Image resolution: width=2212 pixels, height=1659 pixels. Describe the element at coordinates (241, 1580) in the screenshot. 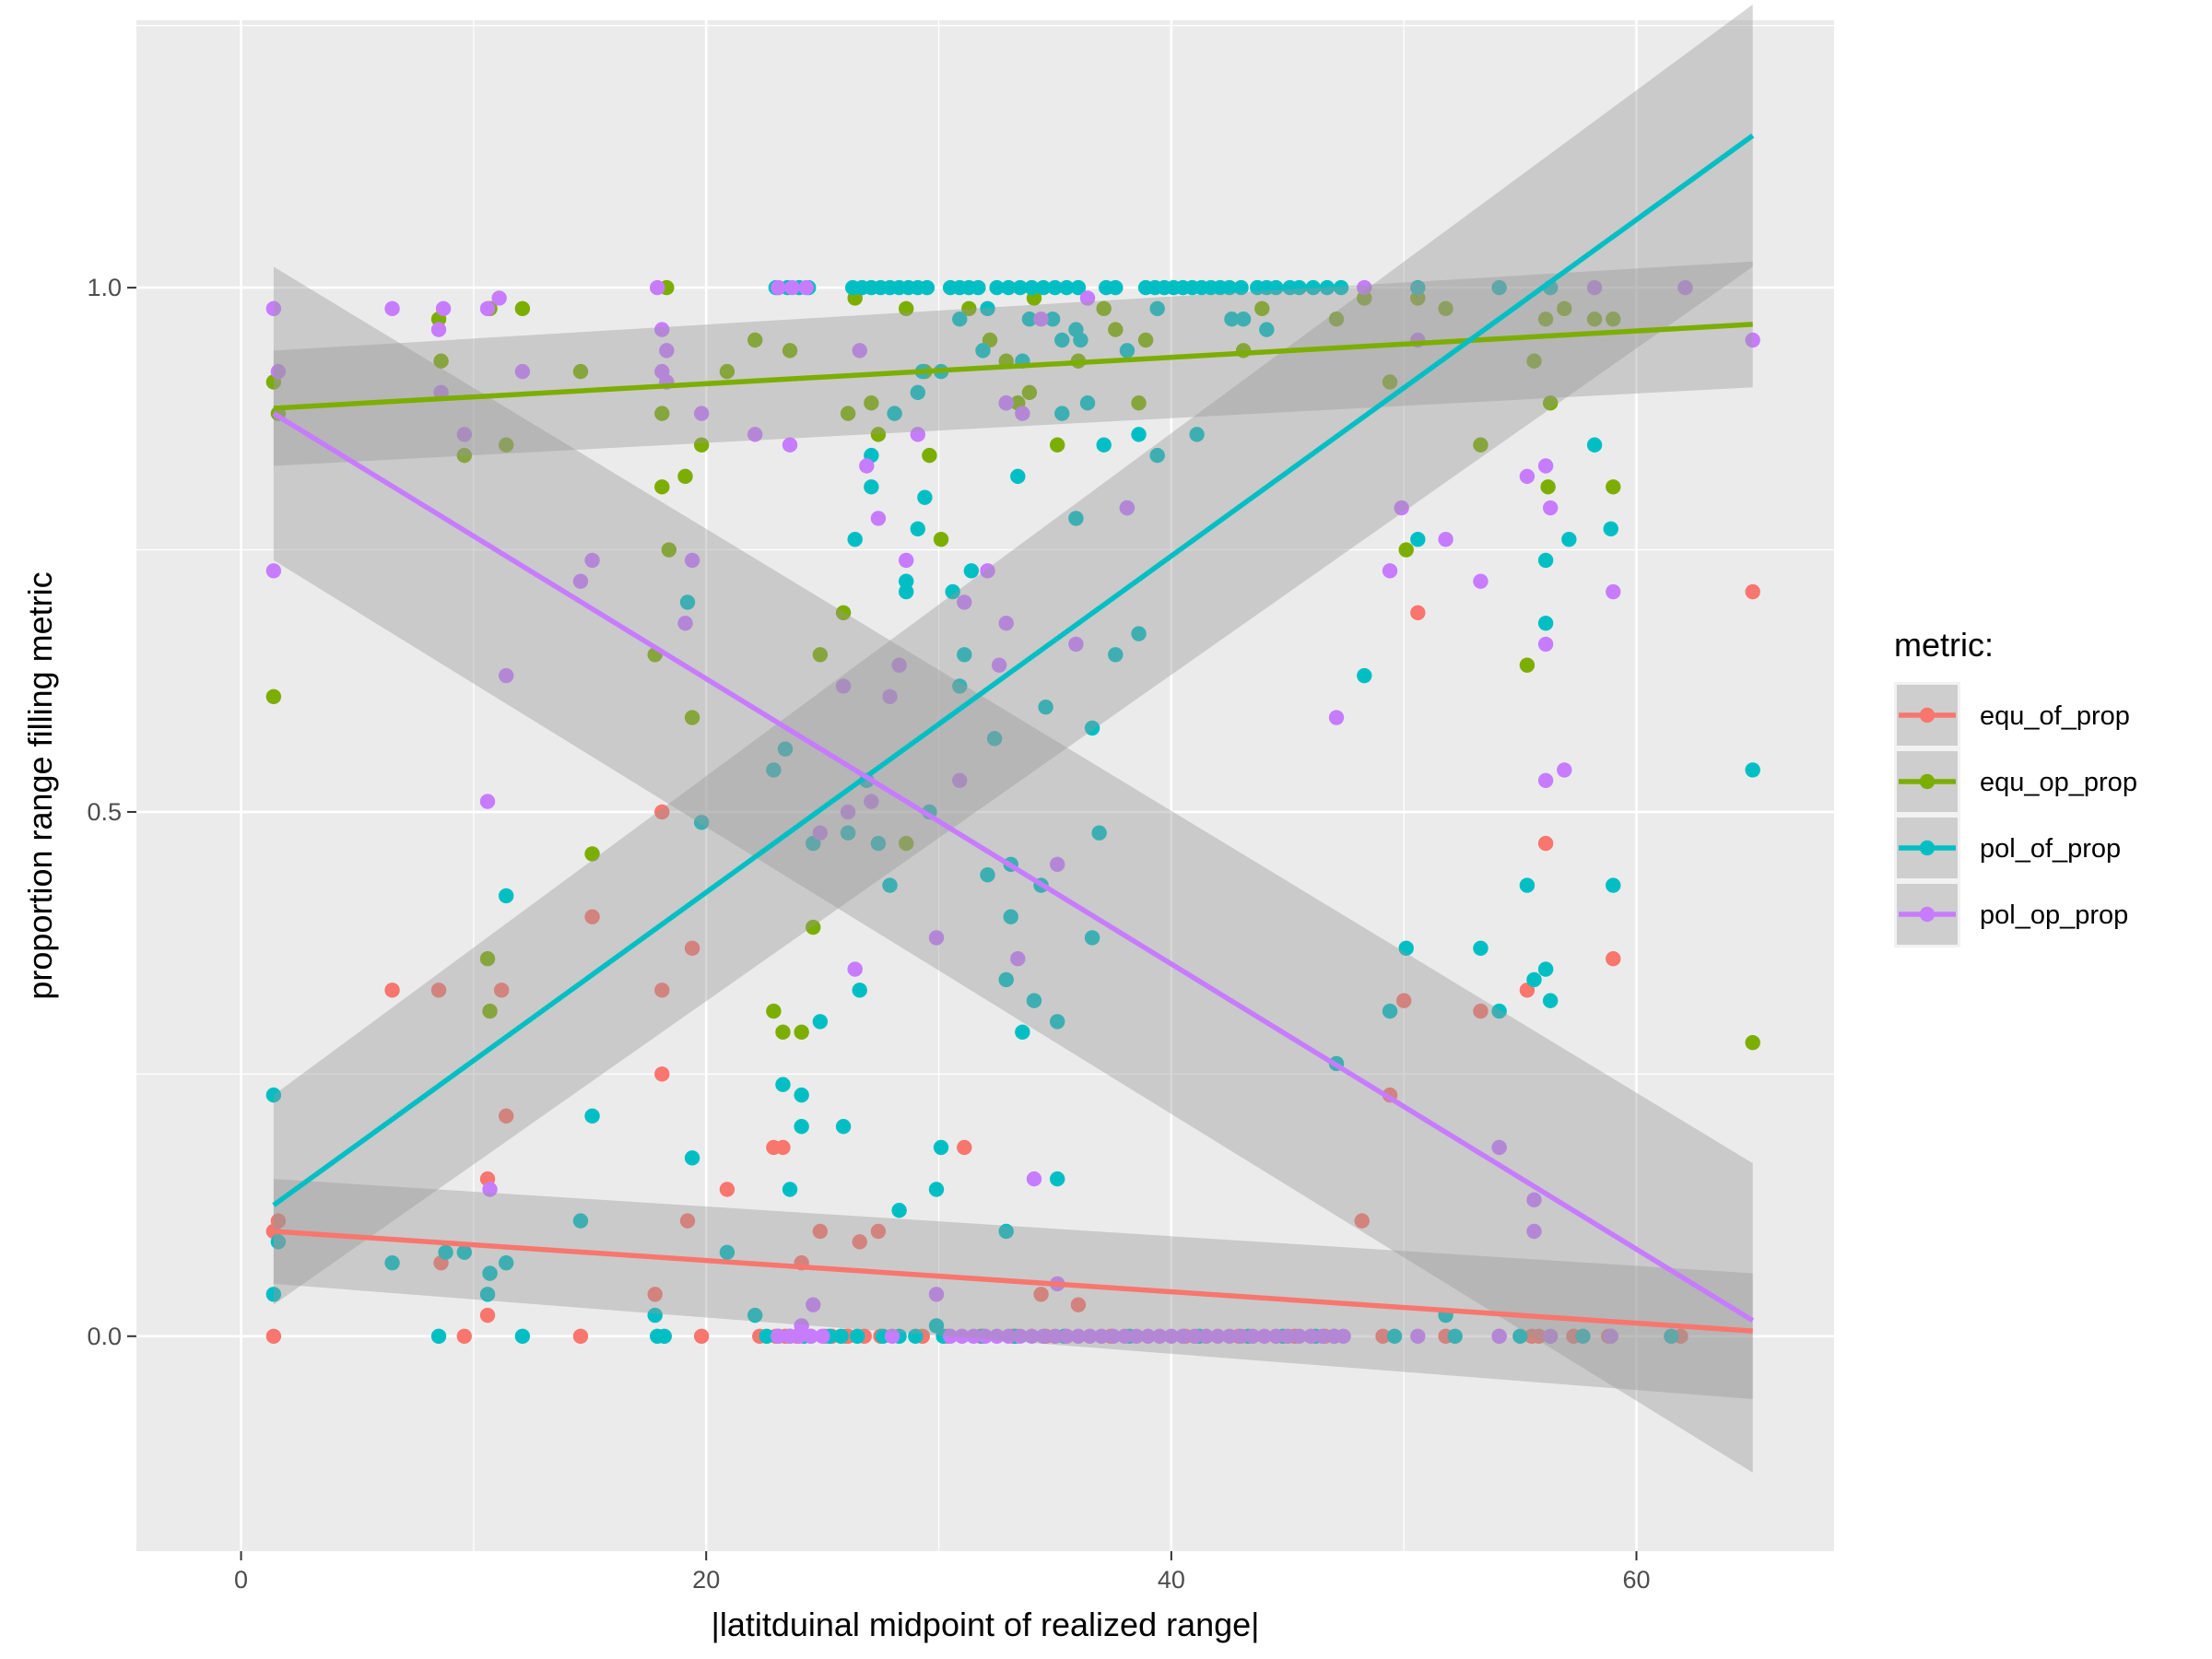

I see `x-tick-label: 0` at that location.